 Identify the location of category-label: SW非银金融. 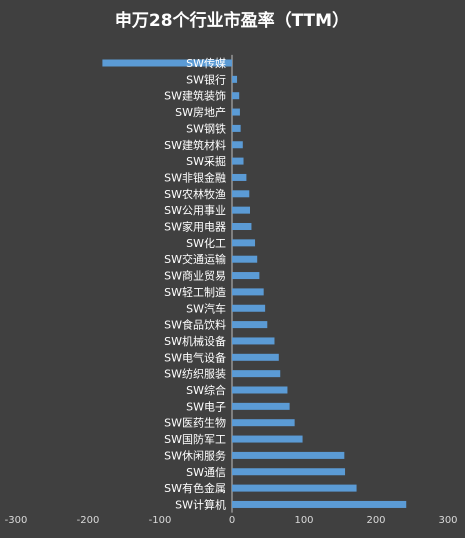
(195, 177).